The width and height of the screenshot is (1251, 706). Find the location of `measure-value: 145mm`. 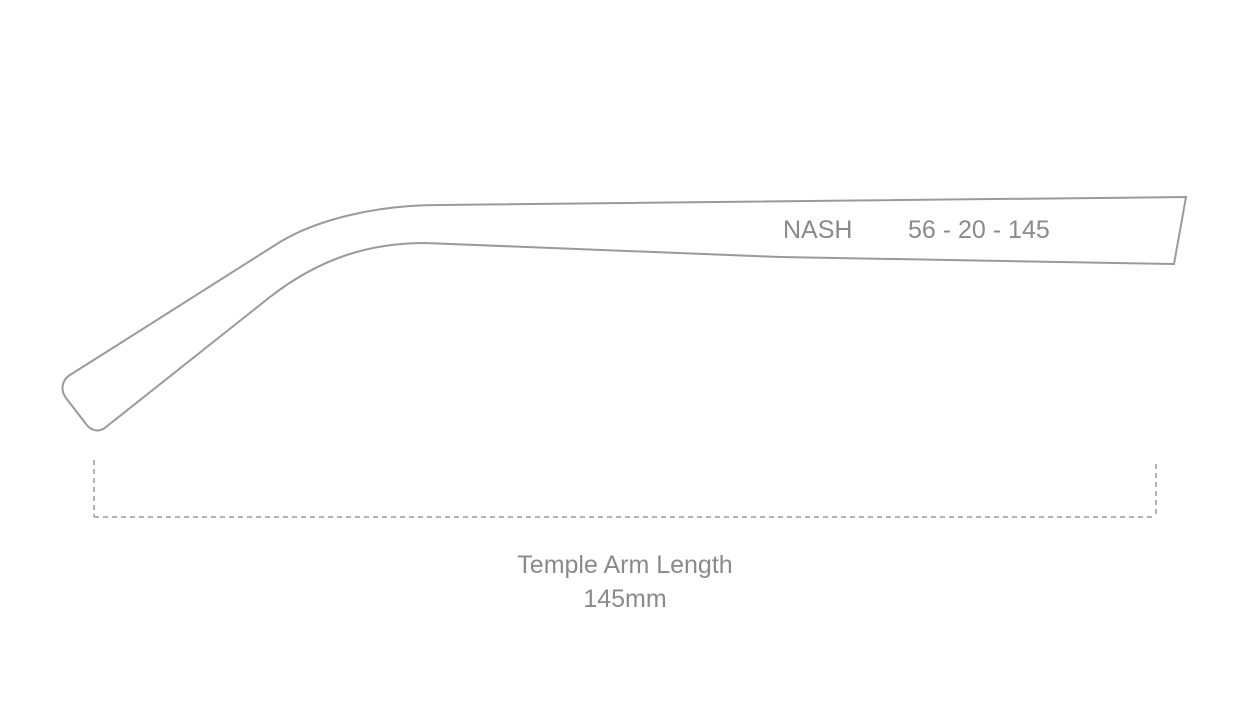

measure-value: 145mm is located at coordinates (624, 599).